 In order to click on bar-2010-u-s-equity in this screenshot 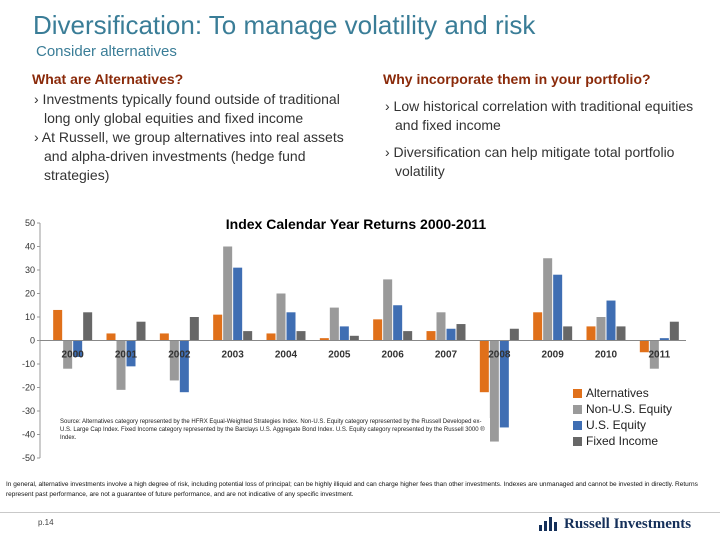, I will do `click(611, 320)`.